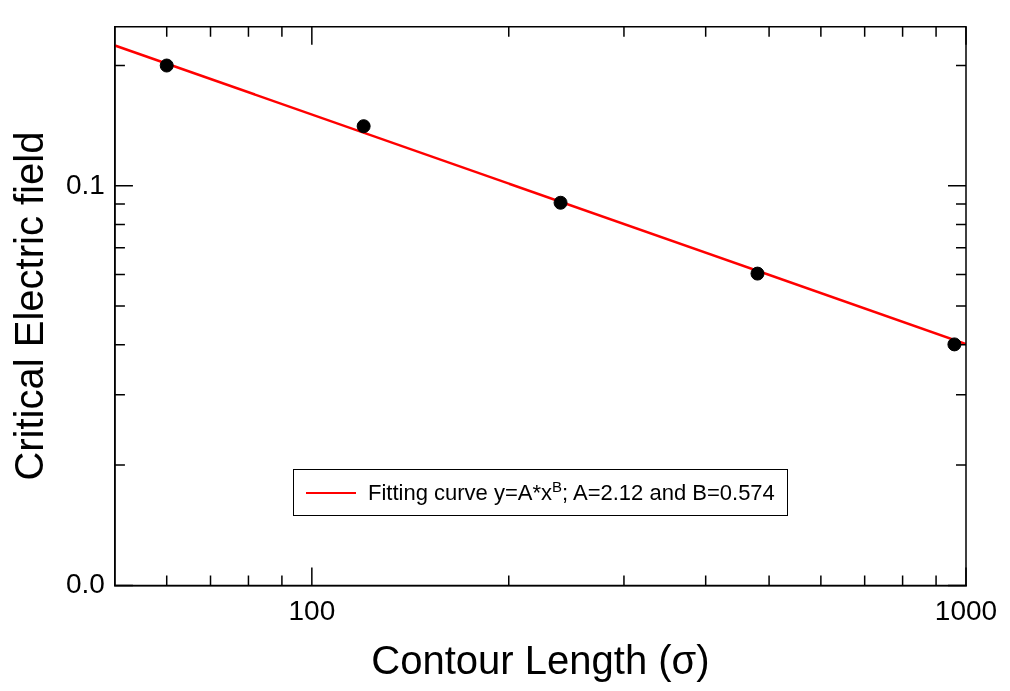 This screenshot has width=1010, height=691. Describe the element at coordinates (966, 610) in the screenshot. I see `x-tick-label: 1000` at that location.